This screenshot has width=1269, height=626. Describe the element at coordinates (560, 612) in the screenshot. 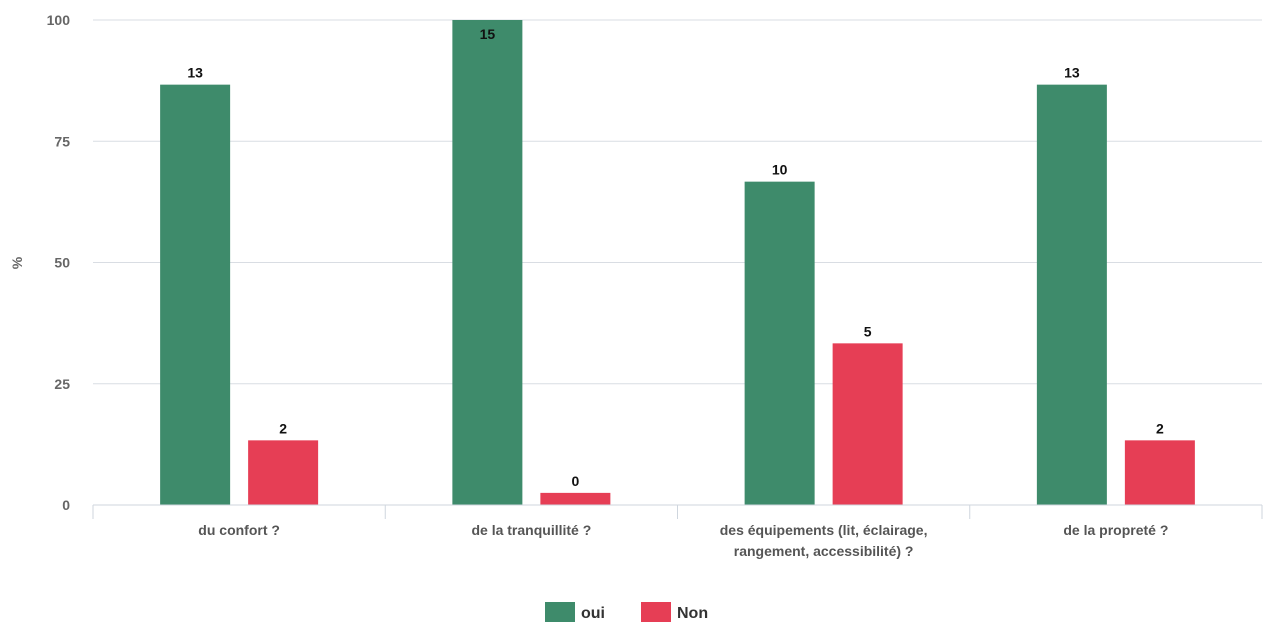

I see `legend-swatch-oui` at that location.